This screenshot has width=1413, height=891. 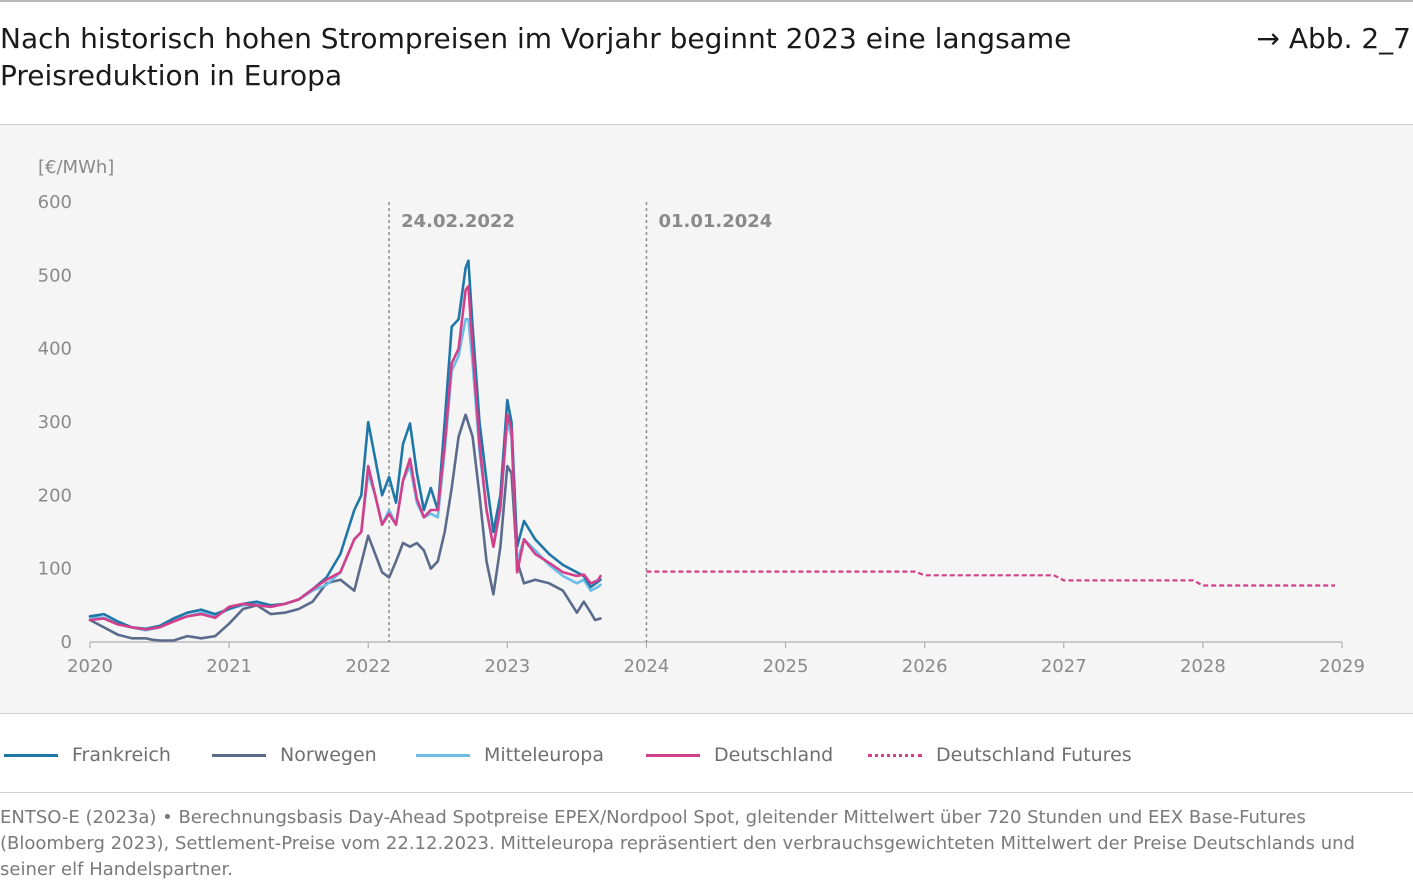 I want to click on y-axis: 0 100 200 300 400 500 600, so click(x=55, y=422).